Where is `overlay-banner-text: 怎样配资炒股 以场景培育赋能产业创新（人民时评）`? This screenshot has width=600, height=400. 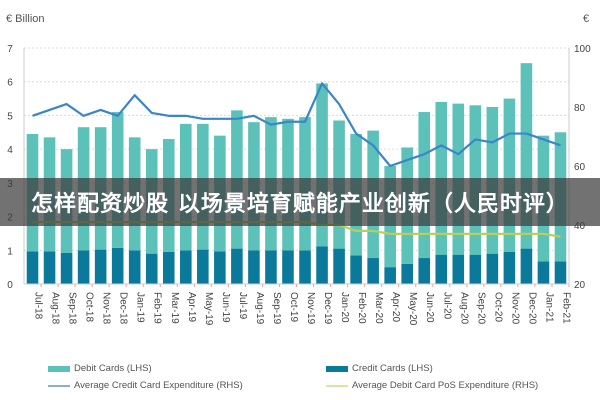
overlay-banner-text: 怎样配资炒股 以场景培育赋能产业创新（人民时评） is located at coordinates (300, 204).